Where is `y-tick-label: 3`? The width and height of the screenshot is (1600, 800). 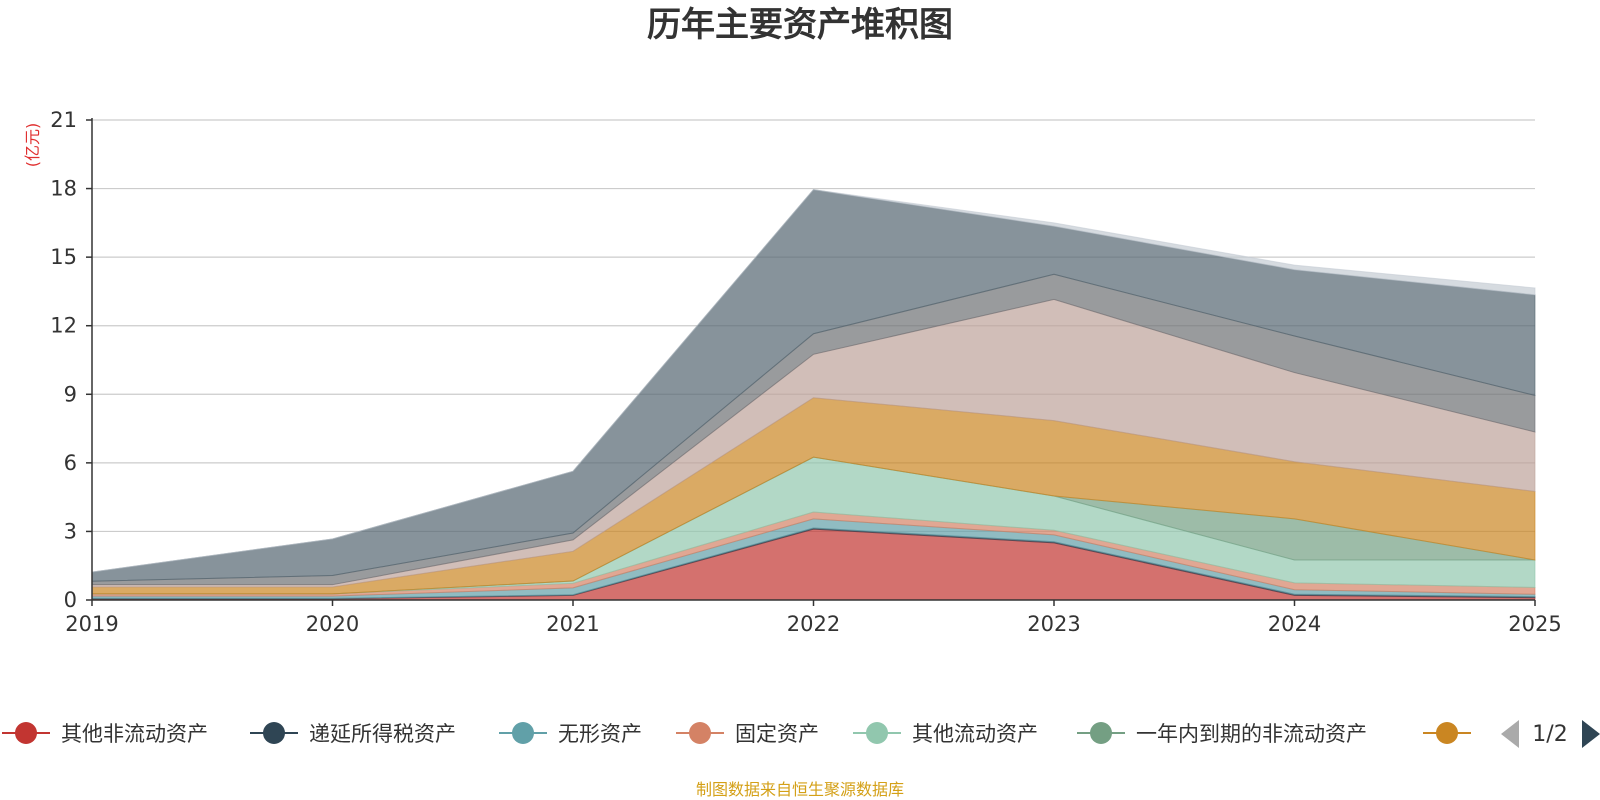 y-tick-label: 3 is located at coordinates (70, 531).